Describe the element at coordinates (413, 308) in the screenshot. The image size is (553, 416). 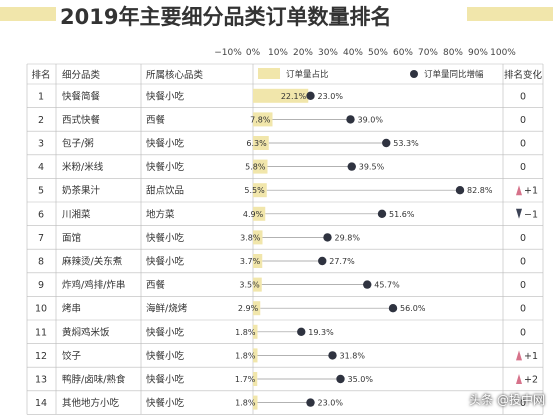
I see `growth-dot-label: 56.0%` at that location.